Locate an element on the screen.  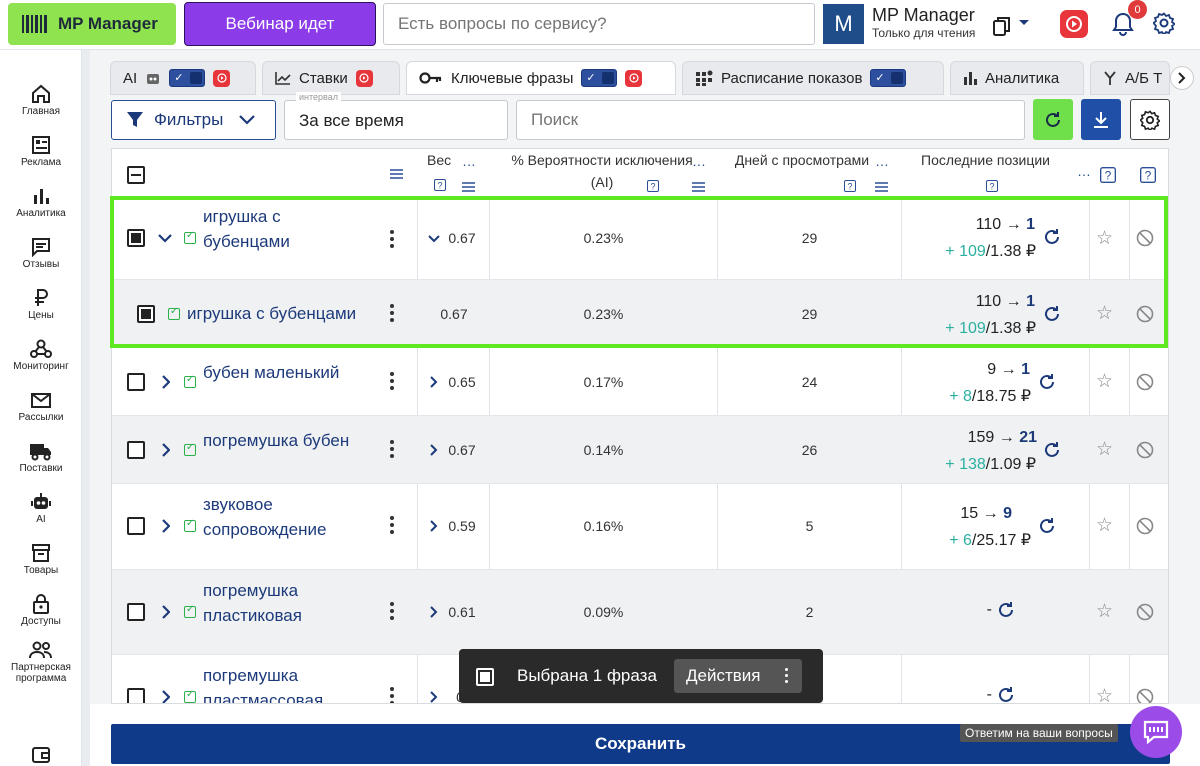
tab-ai: AI ✓ is located at coordinates (183, 78).